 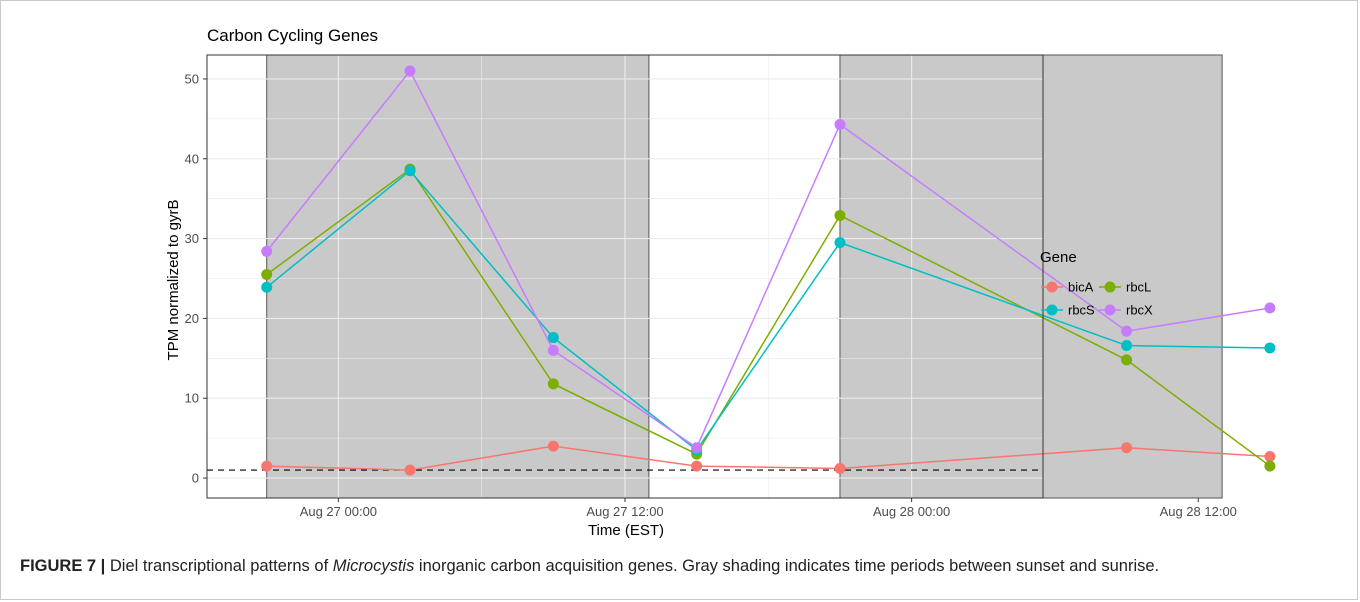 What do you see at coordinates (624, 511) in the screenshot?
I see `x-tick-label: Aug 27 12:00` at bounding box center [624, 511].